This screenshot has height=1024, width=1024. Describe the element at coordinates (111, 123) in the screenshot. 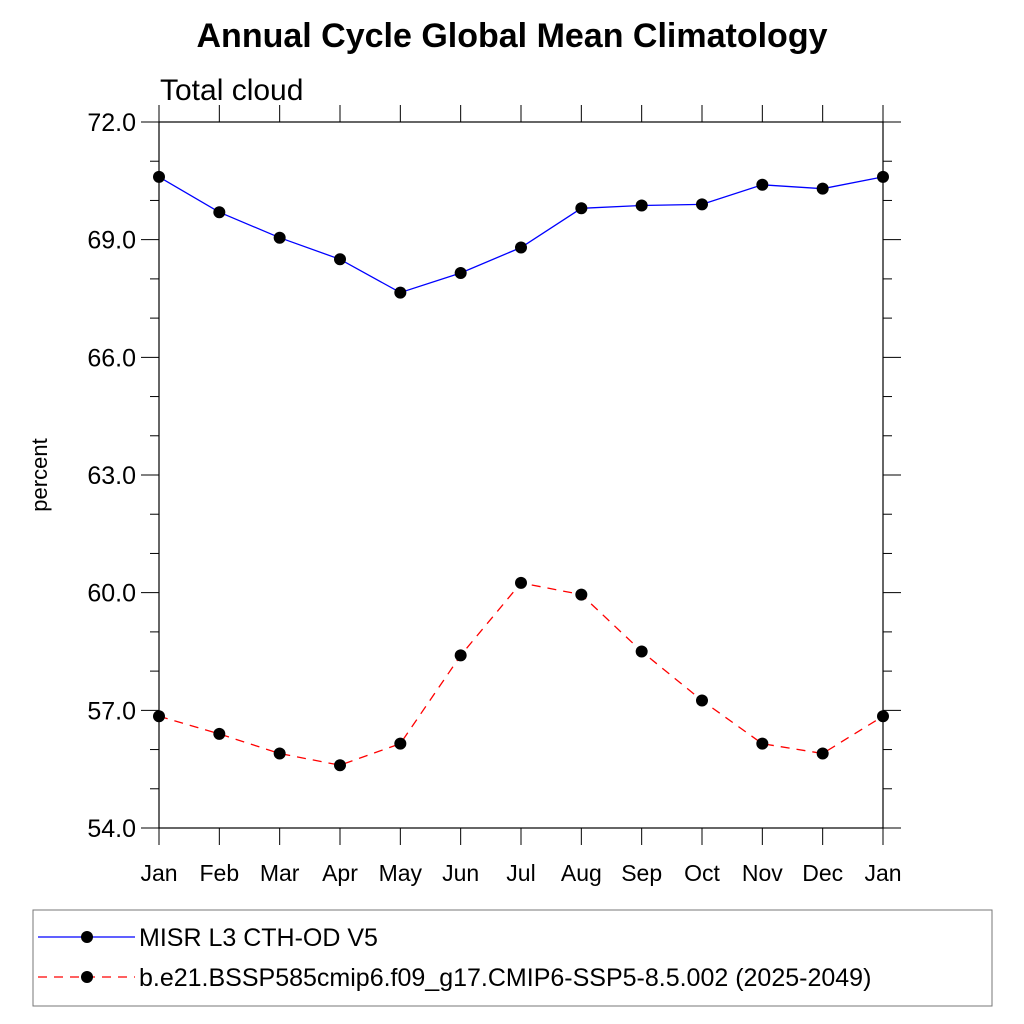

I see `y-tick-label: 72.0` at that location.